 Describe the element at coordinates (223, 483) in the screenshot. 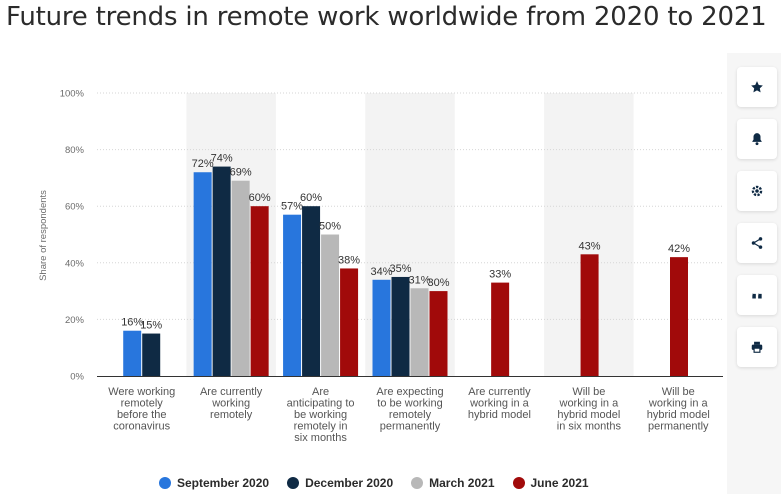

I see `legend-label: September 2020` at that location.